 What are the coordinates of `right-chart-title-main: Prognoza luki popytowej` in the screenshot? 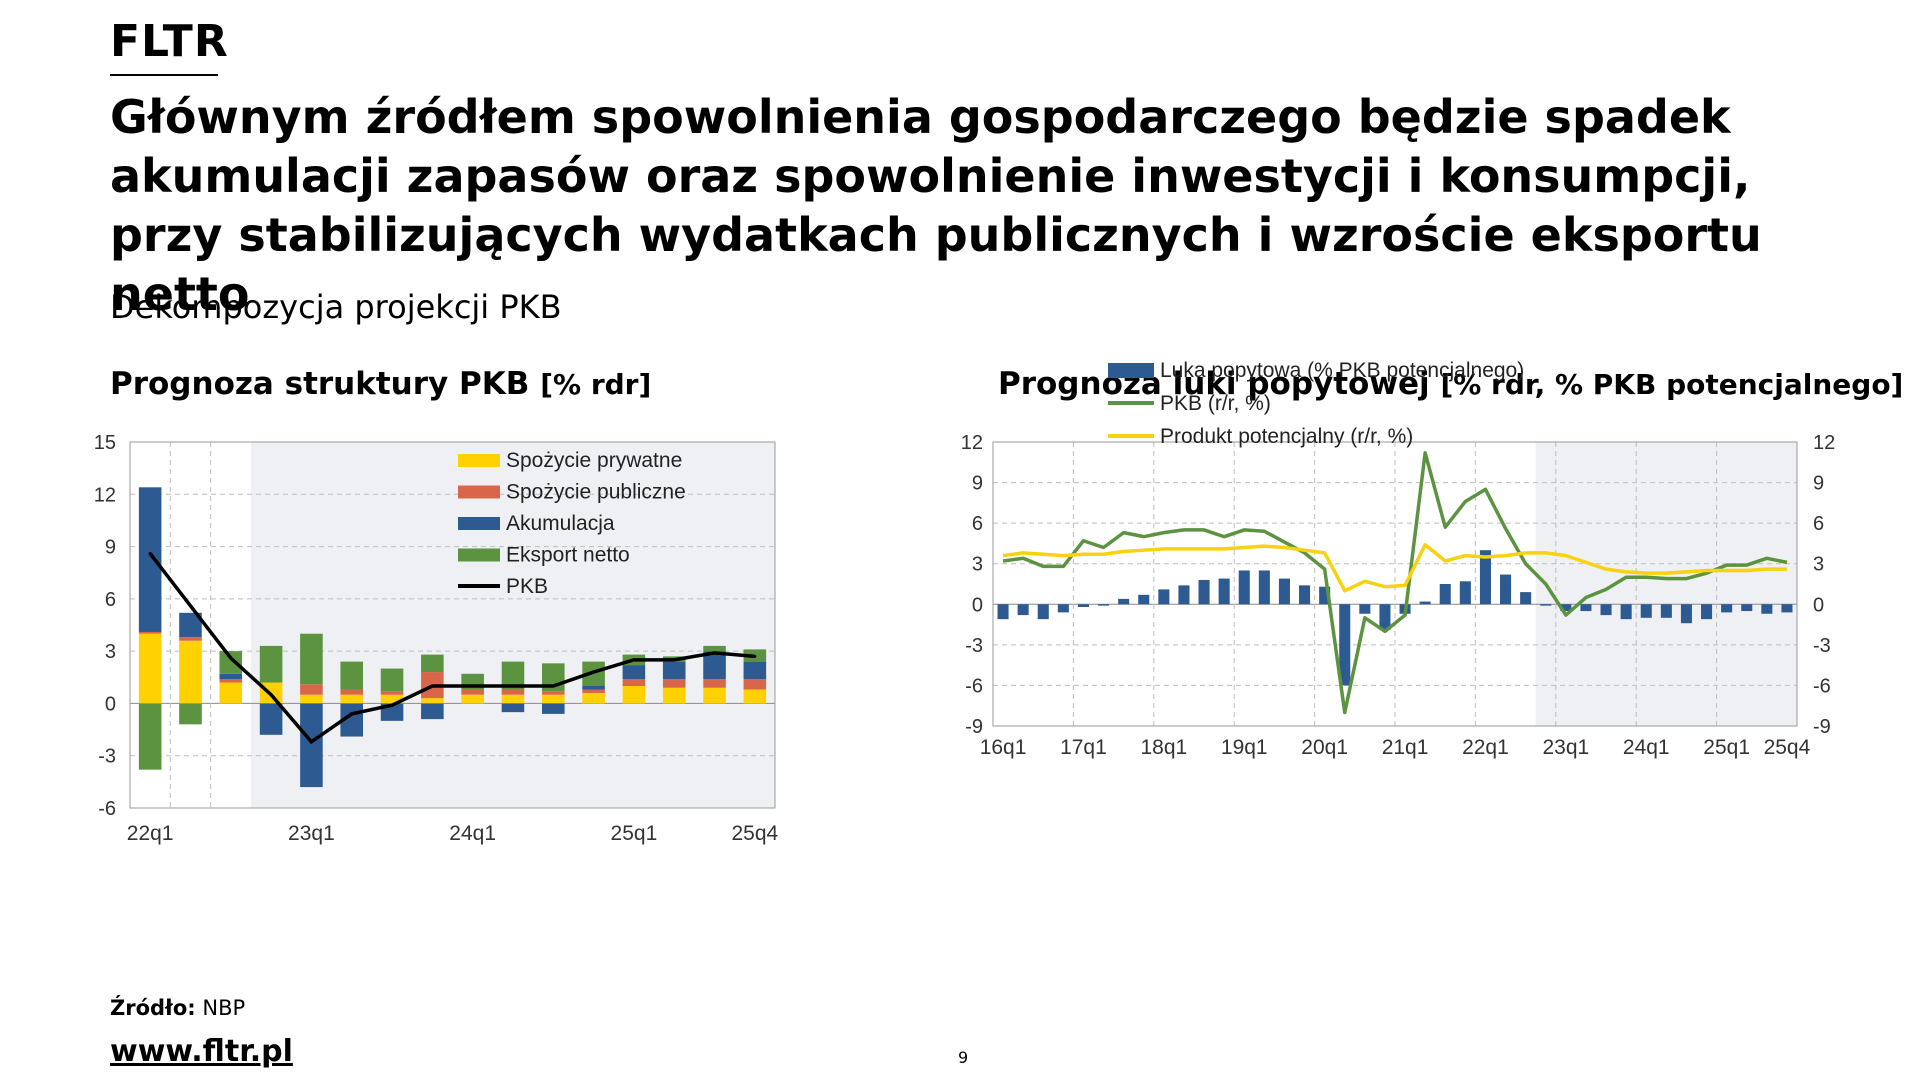 It's located at (1214, 384).